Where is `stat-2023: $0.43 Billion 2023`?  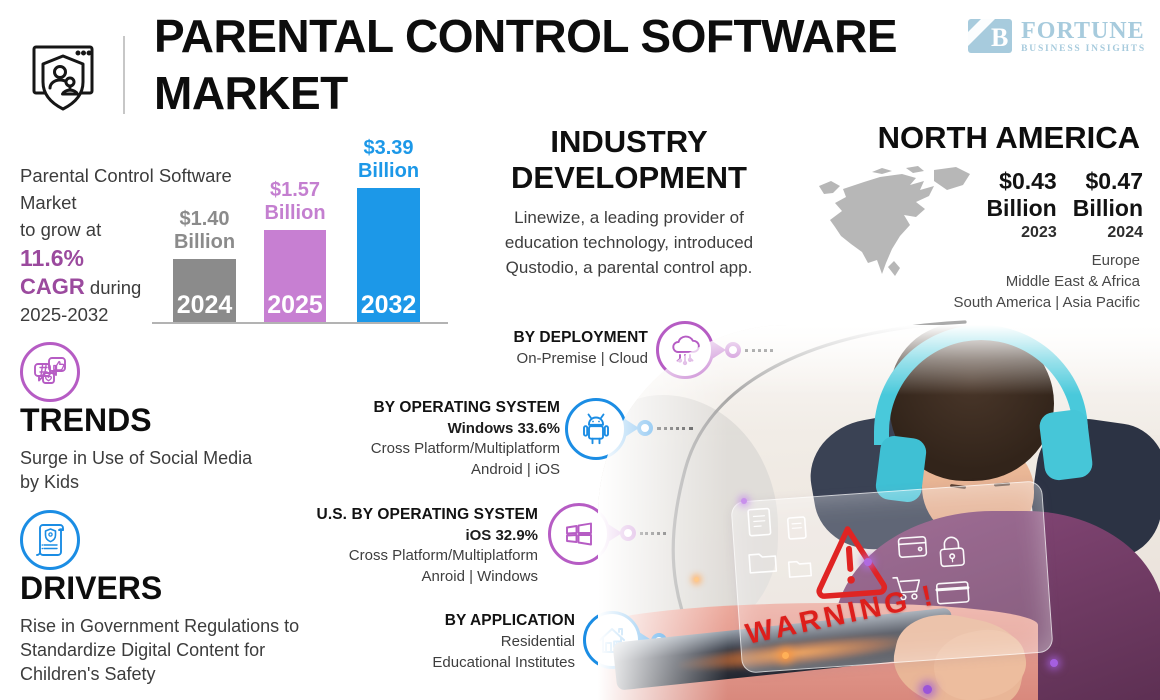
stat-2023: $0.43 Billion 2023 is located at coordinates (1021, 205).